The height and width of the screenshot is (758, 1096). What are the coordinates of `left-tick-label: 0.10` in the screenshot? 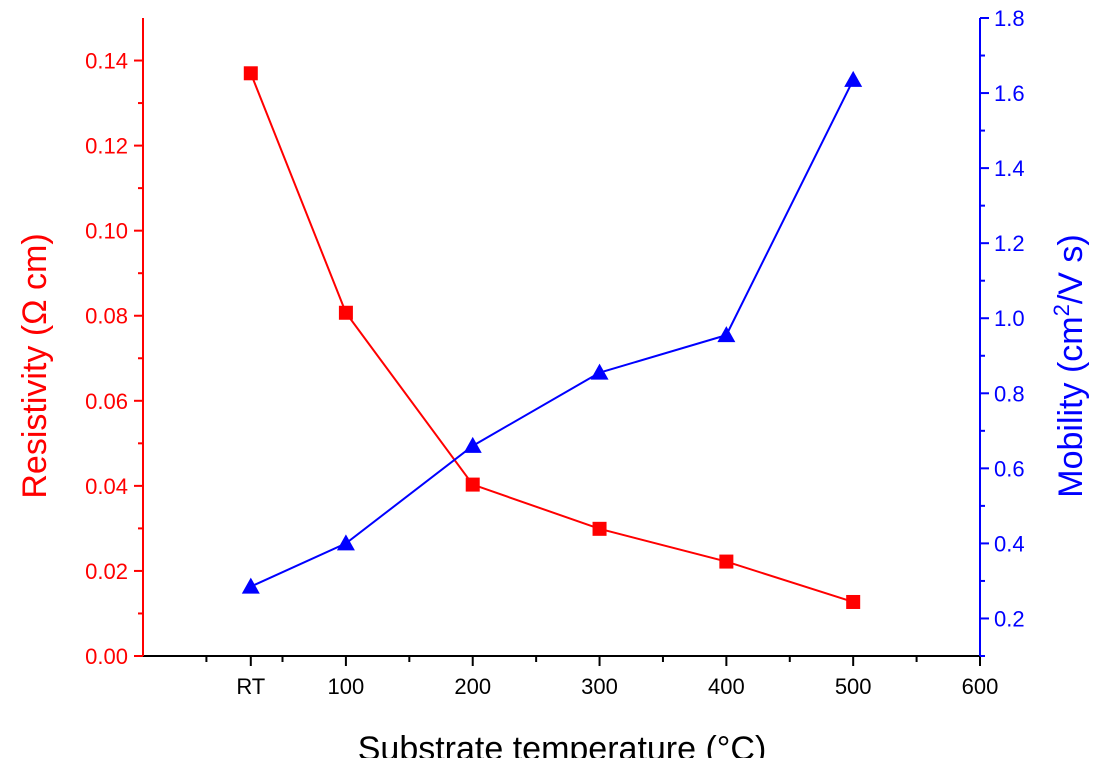 It's located at (106, 231).